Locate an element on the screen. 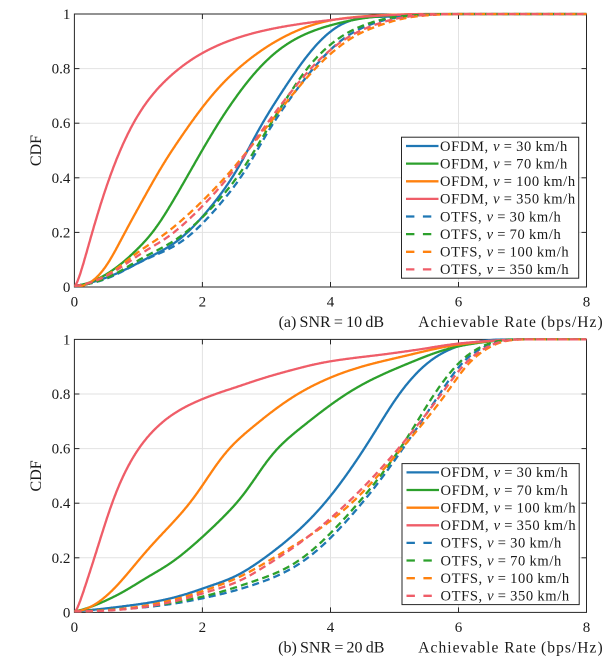 This screenshot has height=665, width=610. svg-text: (a) SNR = 10 dB is located at coordinates (331, 322).